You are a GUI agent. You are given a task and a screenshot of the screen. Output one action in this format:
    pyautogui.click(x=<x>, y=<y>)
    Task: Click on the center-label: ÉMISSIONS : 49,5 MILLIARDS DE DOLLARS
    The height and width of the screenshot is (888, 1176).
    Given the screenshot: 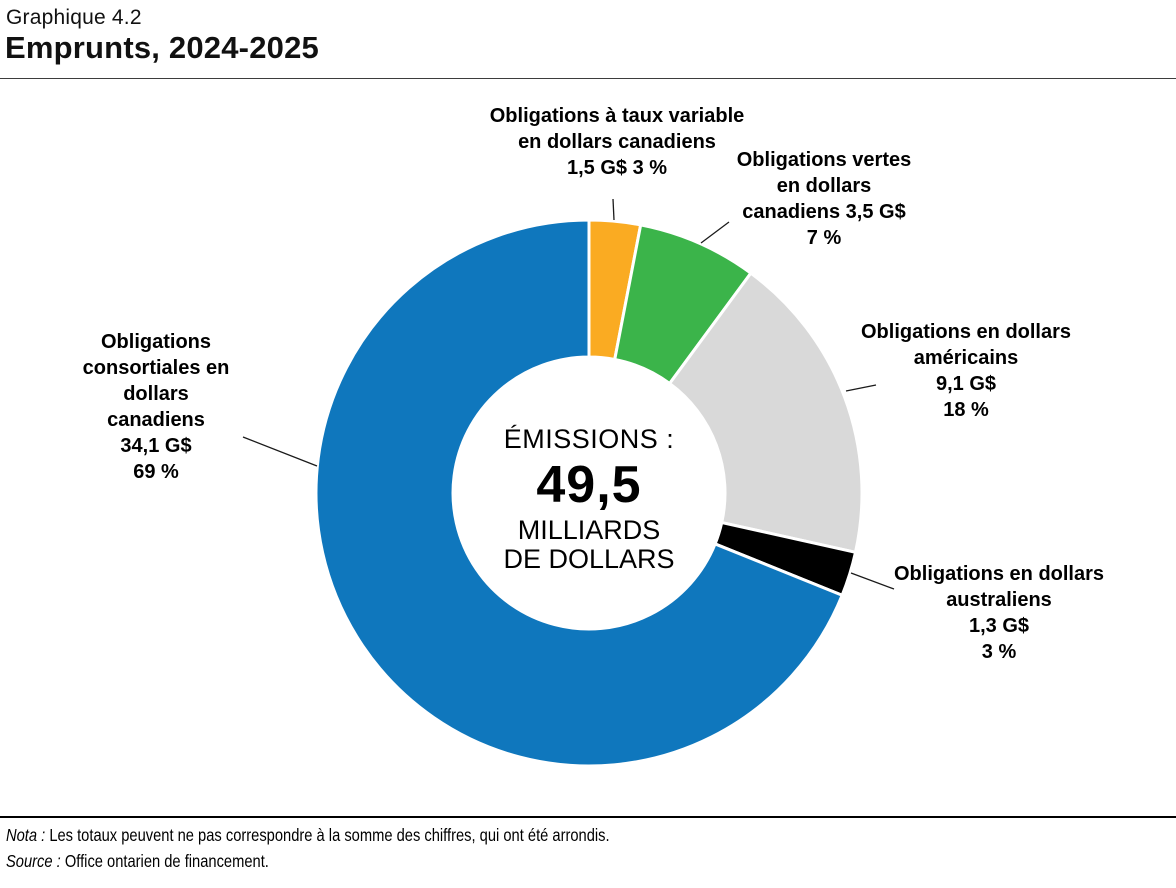 What is the action you would take?
    pyautogui.click(x=589, y=499)
    